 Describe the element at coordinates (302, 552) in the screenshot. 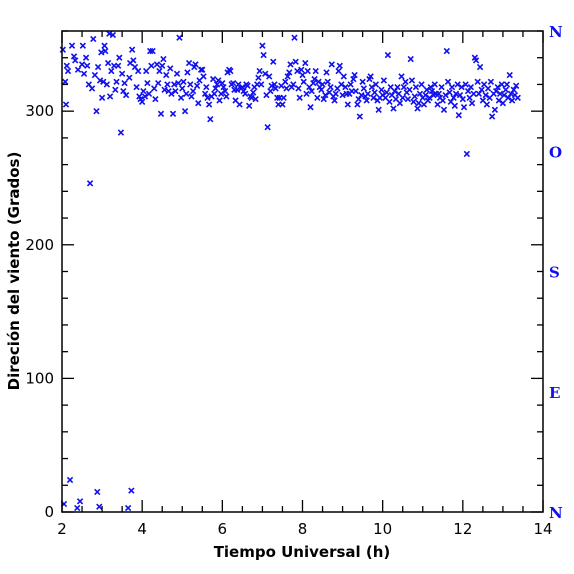

I see `x-axis-title: Tiempo Universal (h)` at that location.